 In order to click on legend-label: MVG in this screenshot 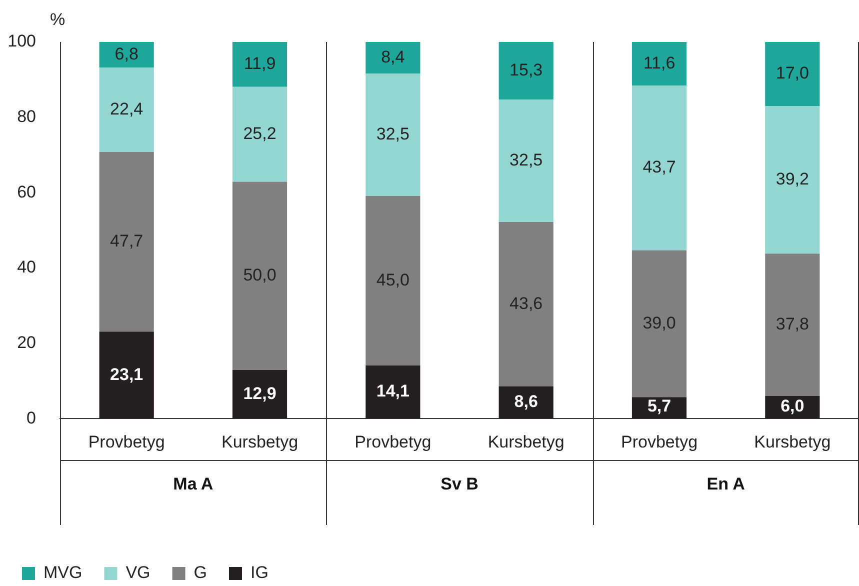, I will do `click(63, 572)`.